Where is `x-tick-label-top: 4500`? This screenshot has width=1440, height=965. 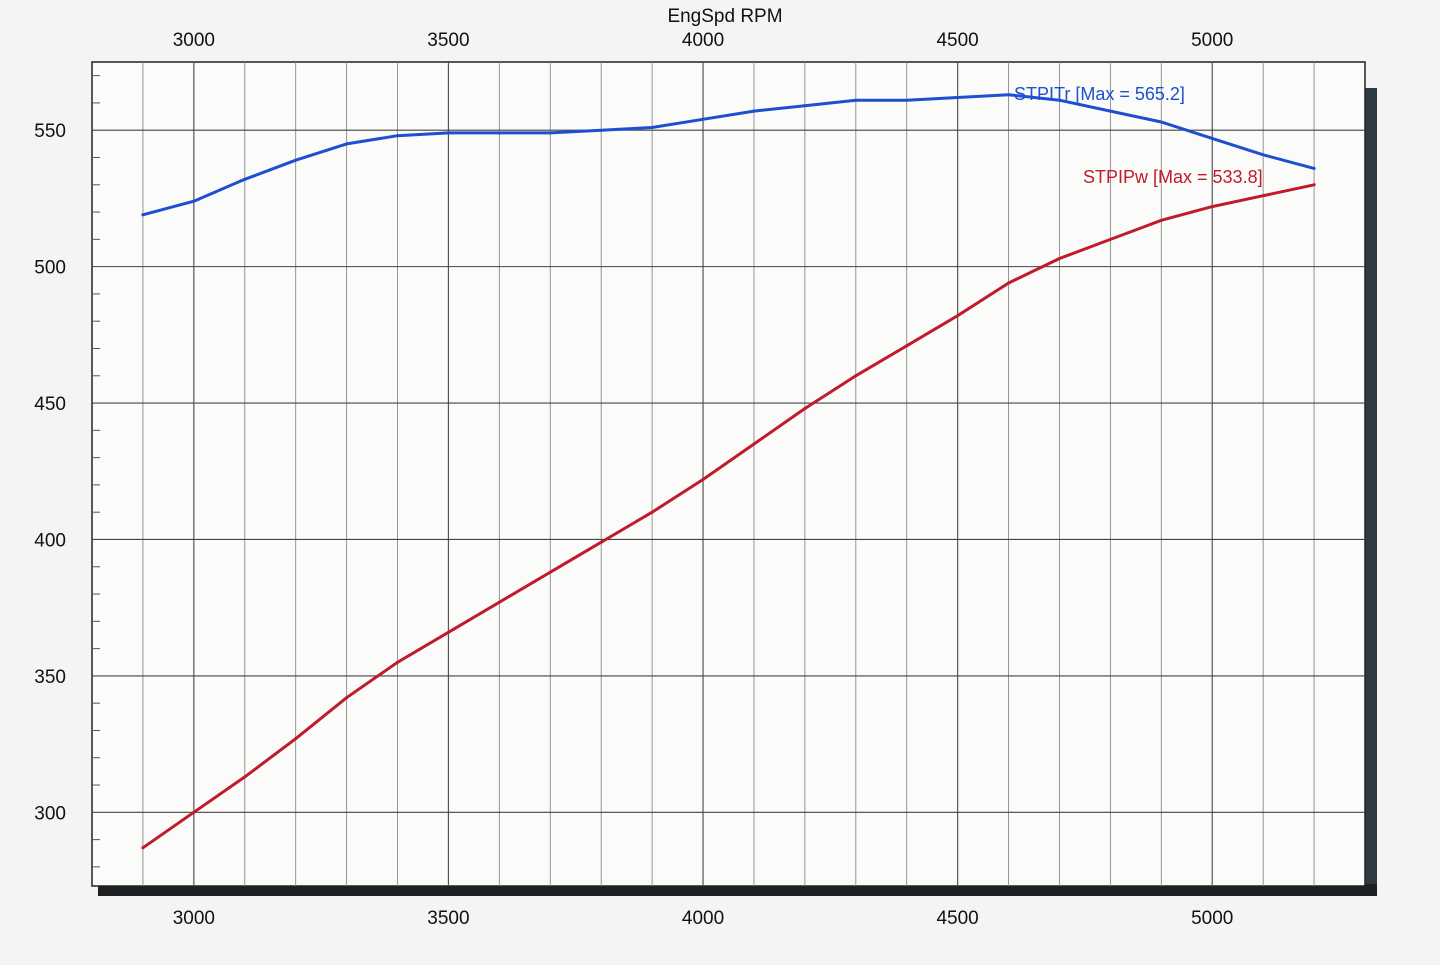
x-tick-label-top: 4500 is located at coordinates (957, 40).